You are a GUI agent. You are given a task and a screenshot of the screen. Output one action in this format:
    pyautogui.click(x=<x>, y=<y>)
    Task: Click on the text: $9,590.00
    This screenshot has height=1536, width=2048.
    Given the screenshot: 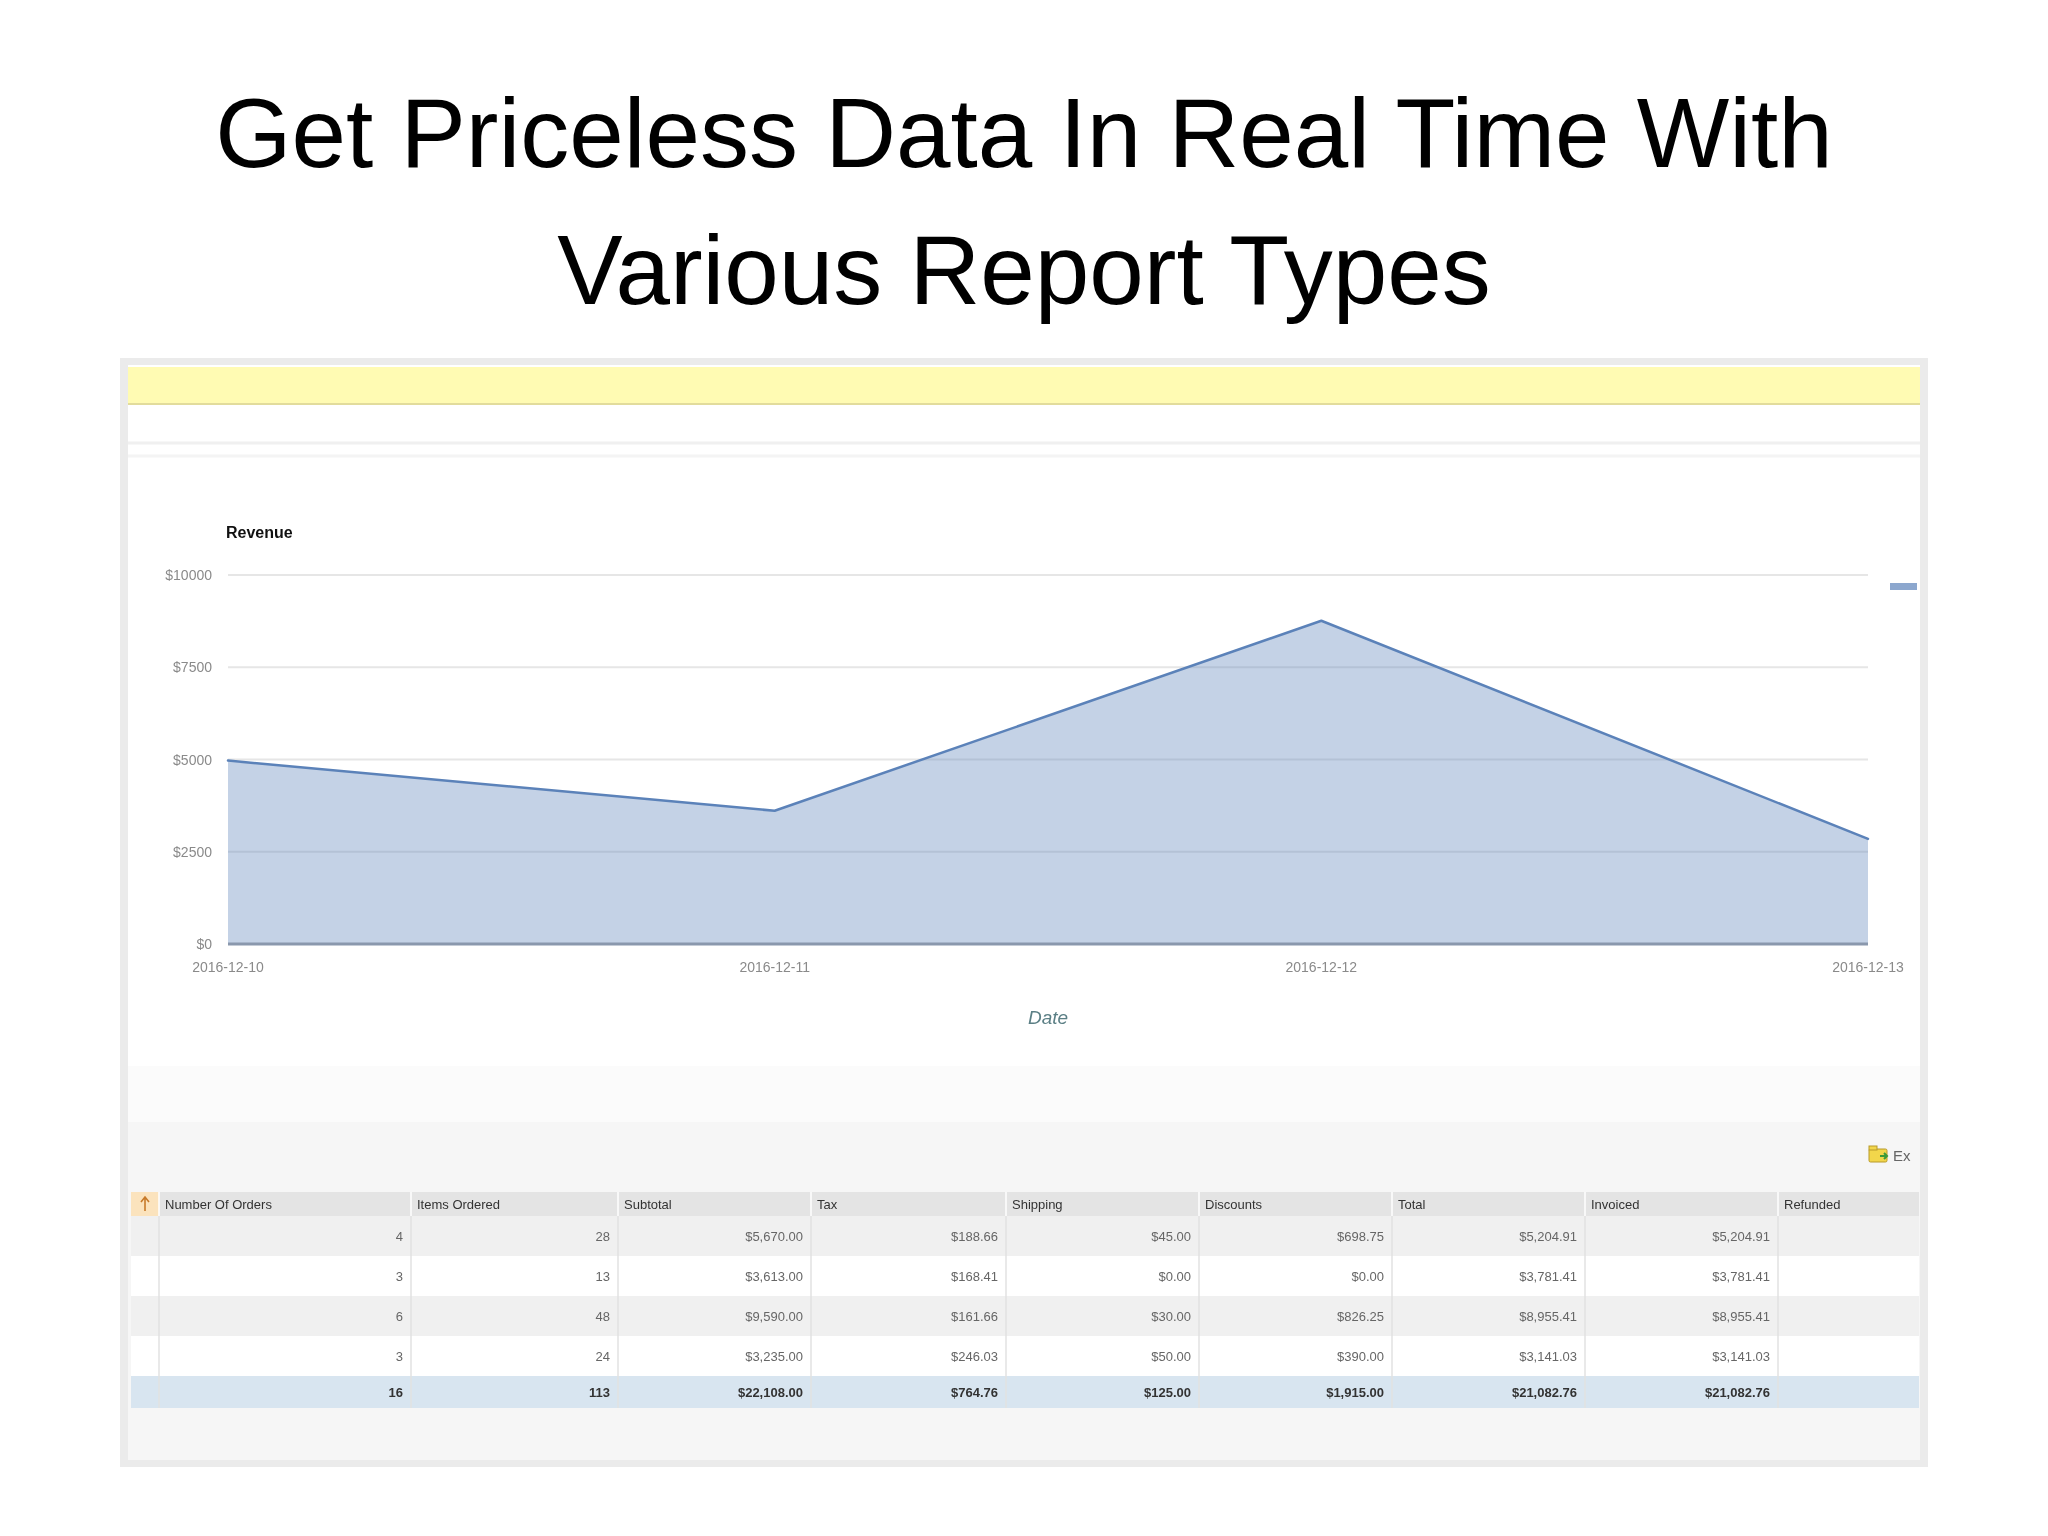 What is the action you would take?
    pyautogui.click(x=774, y=1316)
    